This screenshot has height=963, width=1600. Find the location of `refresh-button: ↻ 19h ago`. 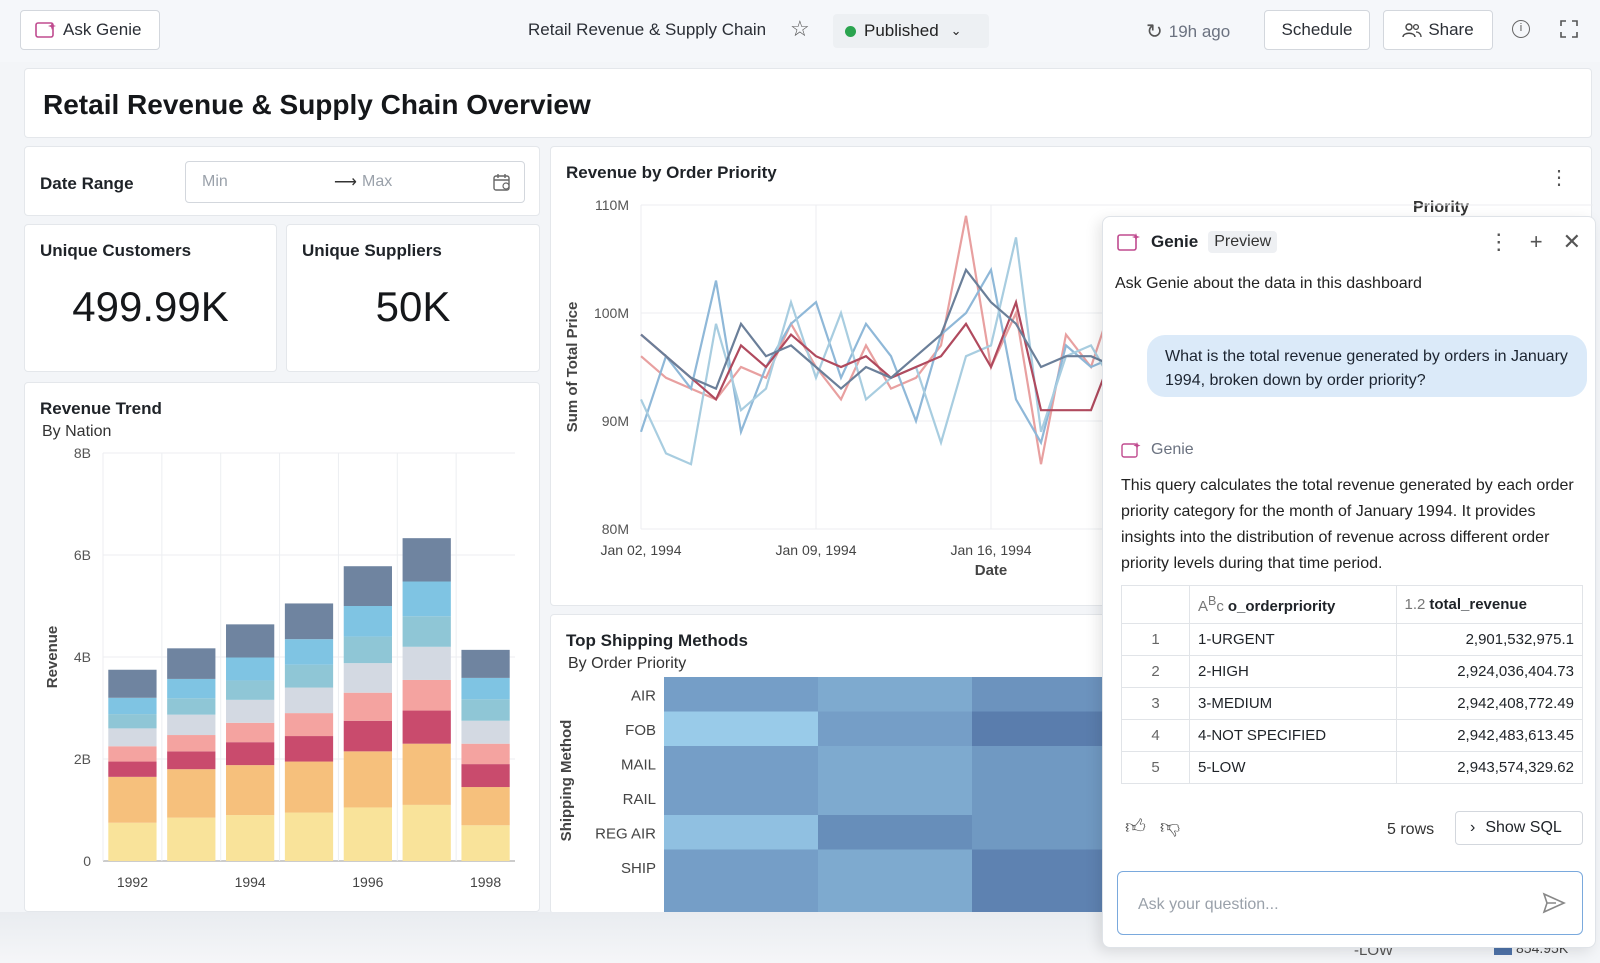

refresh-button: ↻ 19h ago is located at coordinates (1188, 31).